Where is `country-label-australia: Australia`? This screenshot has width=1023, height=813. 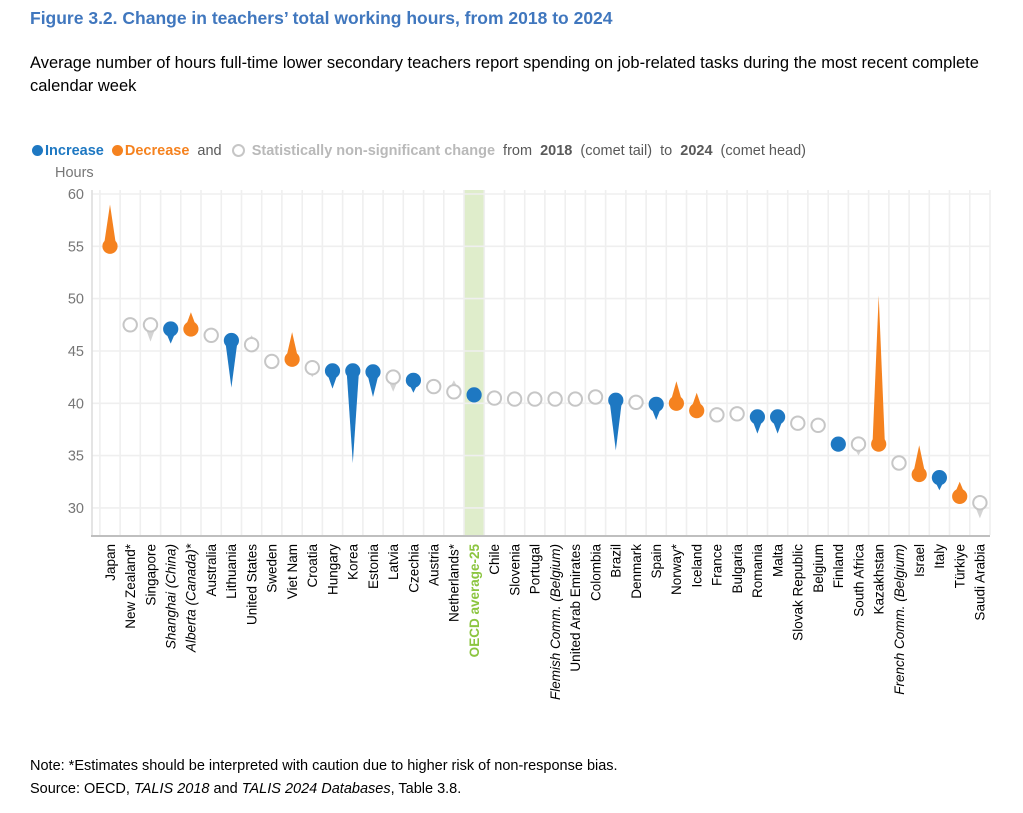
country-label-australia: Australia is located at coordinates (211, 570).